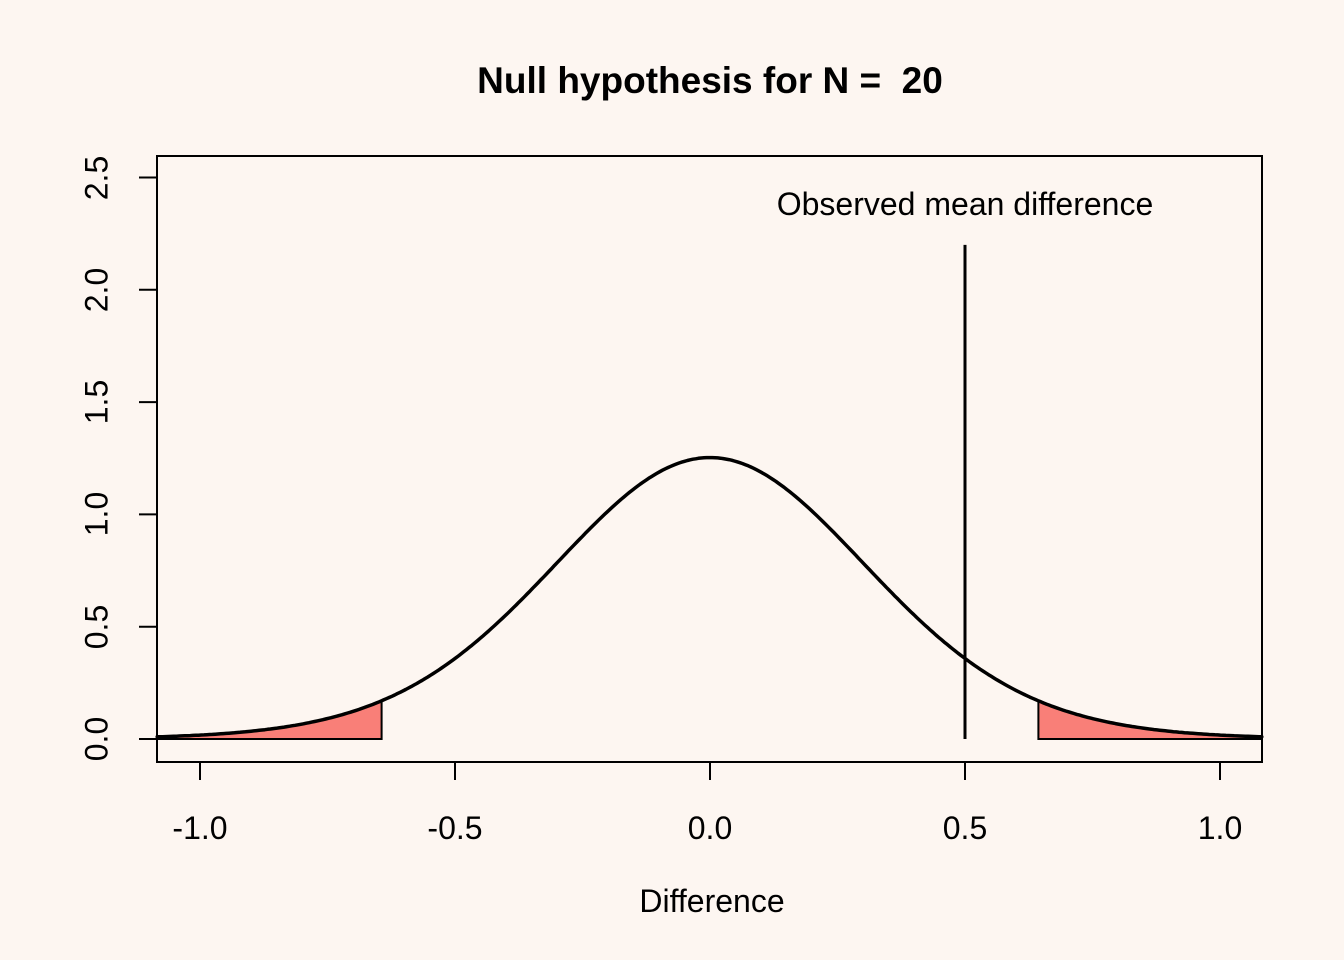  I want to click on x-axis-label: Difference, so click(712, 901).